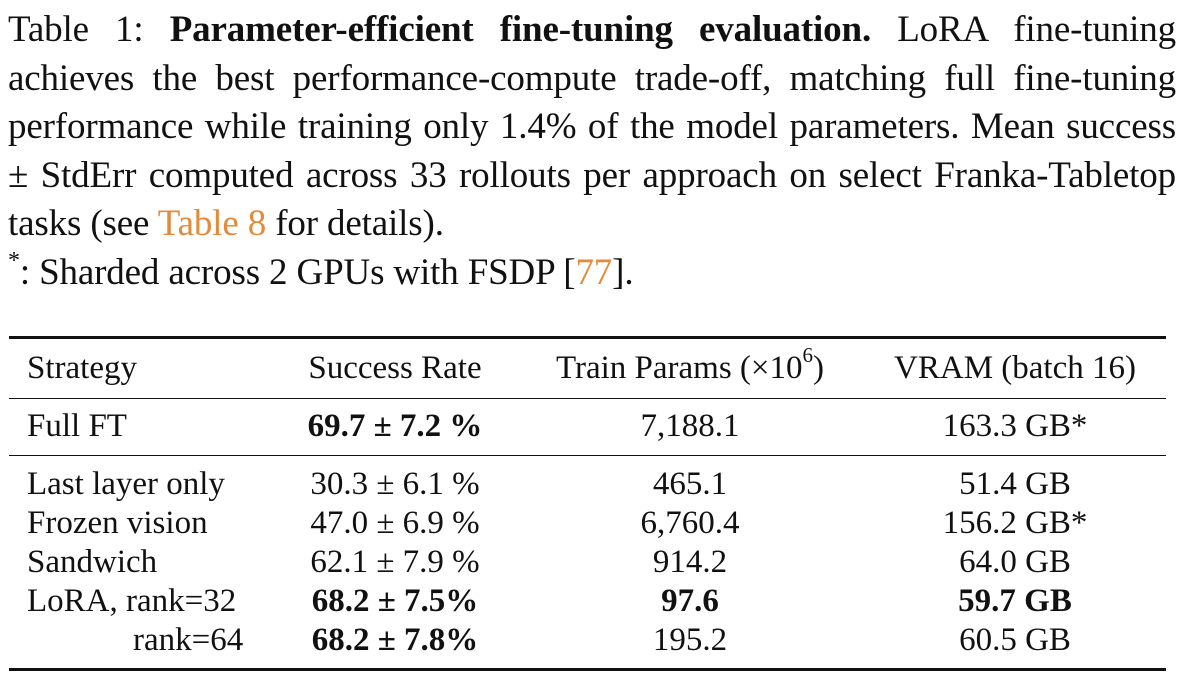 Image resolution: width=1183 pixels, height=689 pixels. Describe the element at coordinates (212, 223) in the screenshot. I see `table-8-link: Table 8` at that location.